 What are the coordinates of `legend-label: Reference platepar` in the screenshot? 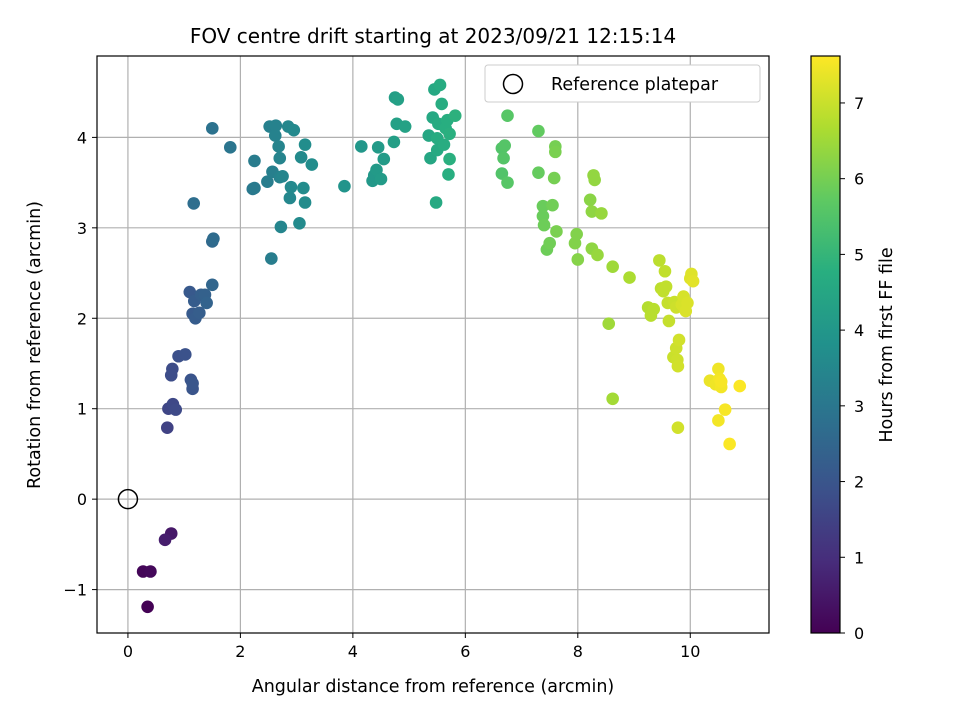 It's located at (635, 85).